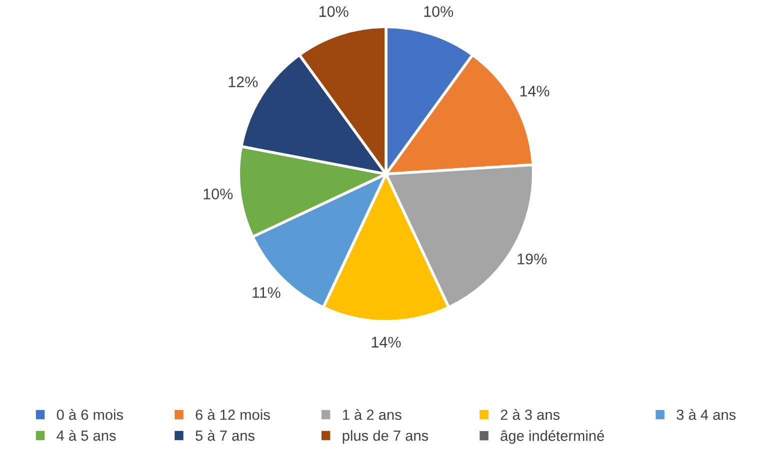 The image size is (772, 457). Describe the element at coordinates (706, 414) in the screenshot. I see `legend-label: 3 à 4 ans` at that location.